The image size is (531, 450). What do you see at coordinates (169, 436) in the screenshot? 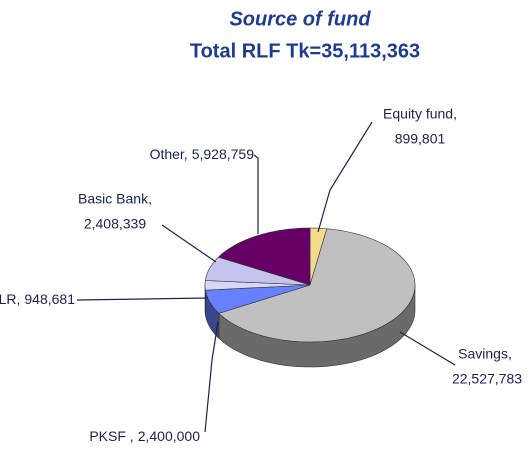
I see `data-label: 2,400,000` at bounding box center [169, 436].